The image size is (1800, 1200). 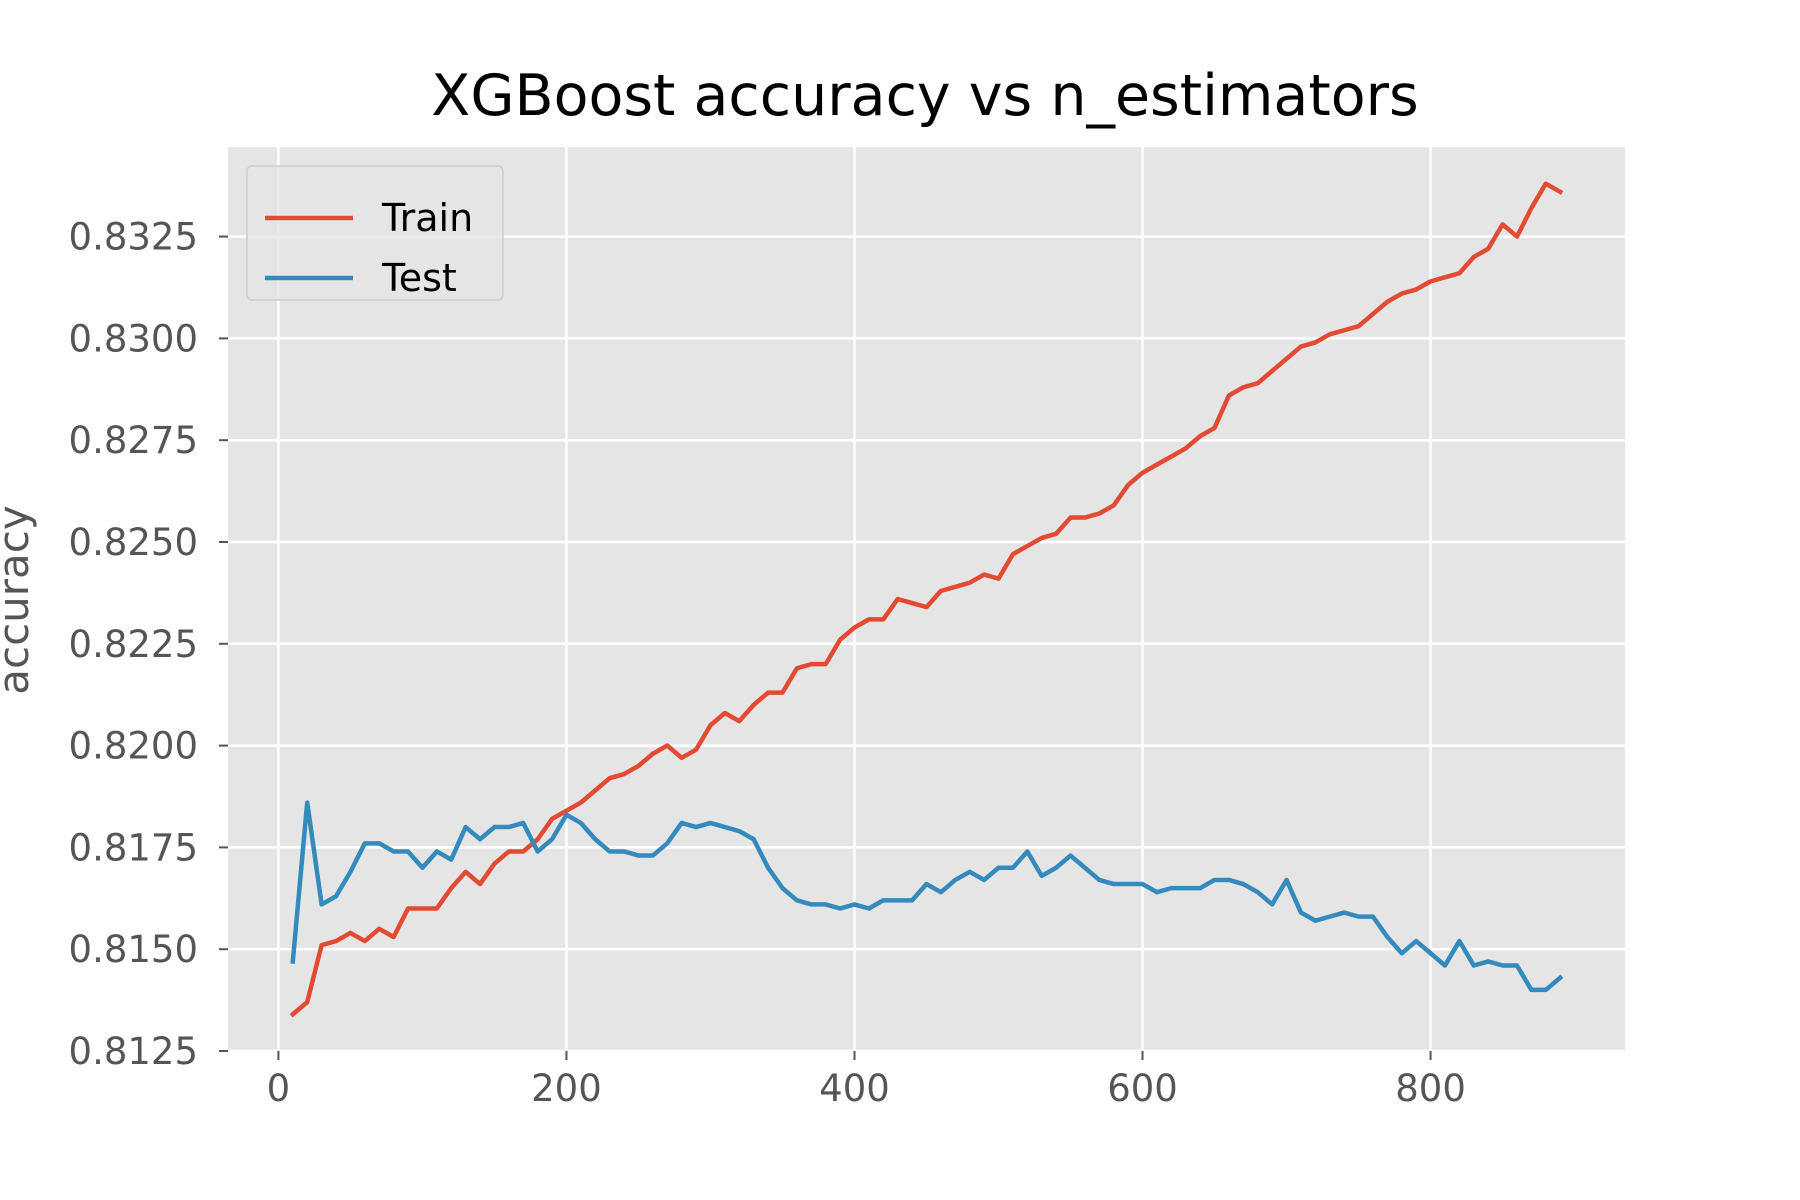 What do you see at coordinates (133, 542) in the screenshot?
I see `y-tick-label: 0.8250` at bounding box center [133, 542].